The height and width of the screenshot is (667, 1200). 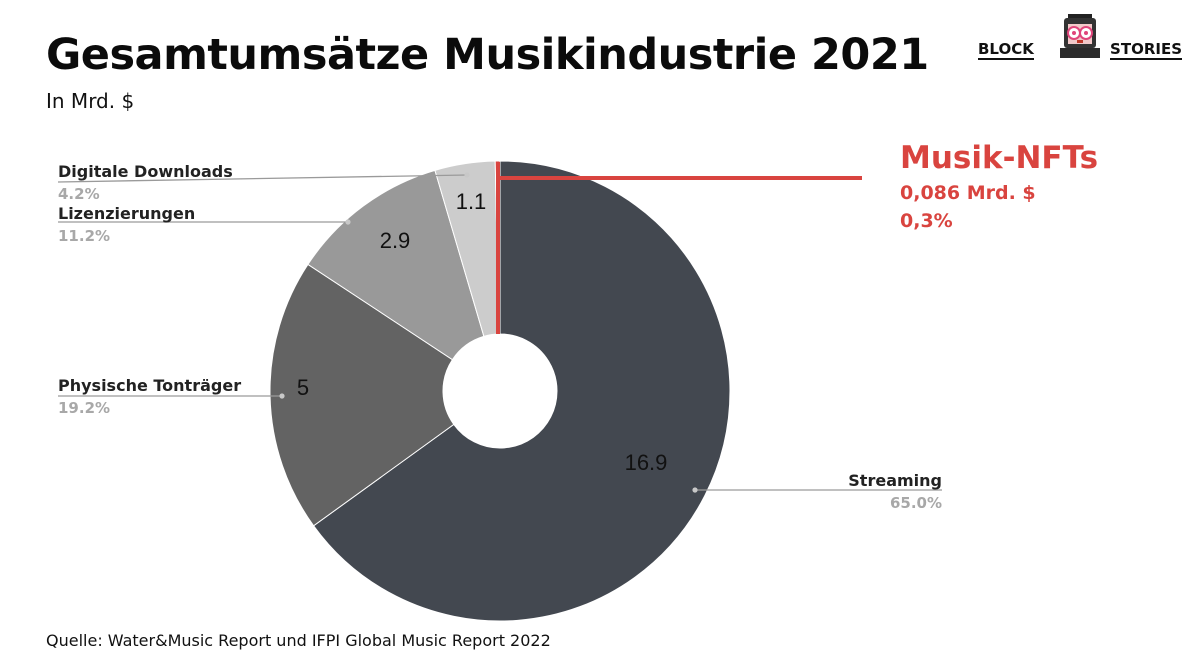 What do you see at coordinates (471, 201) in the screenshot?
I see `slice-value-digitale-downloads: 1.1` at bounding box center [471, 201].